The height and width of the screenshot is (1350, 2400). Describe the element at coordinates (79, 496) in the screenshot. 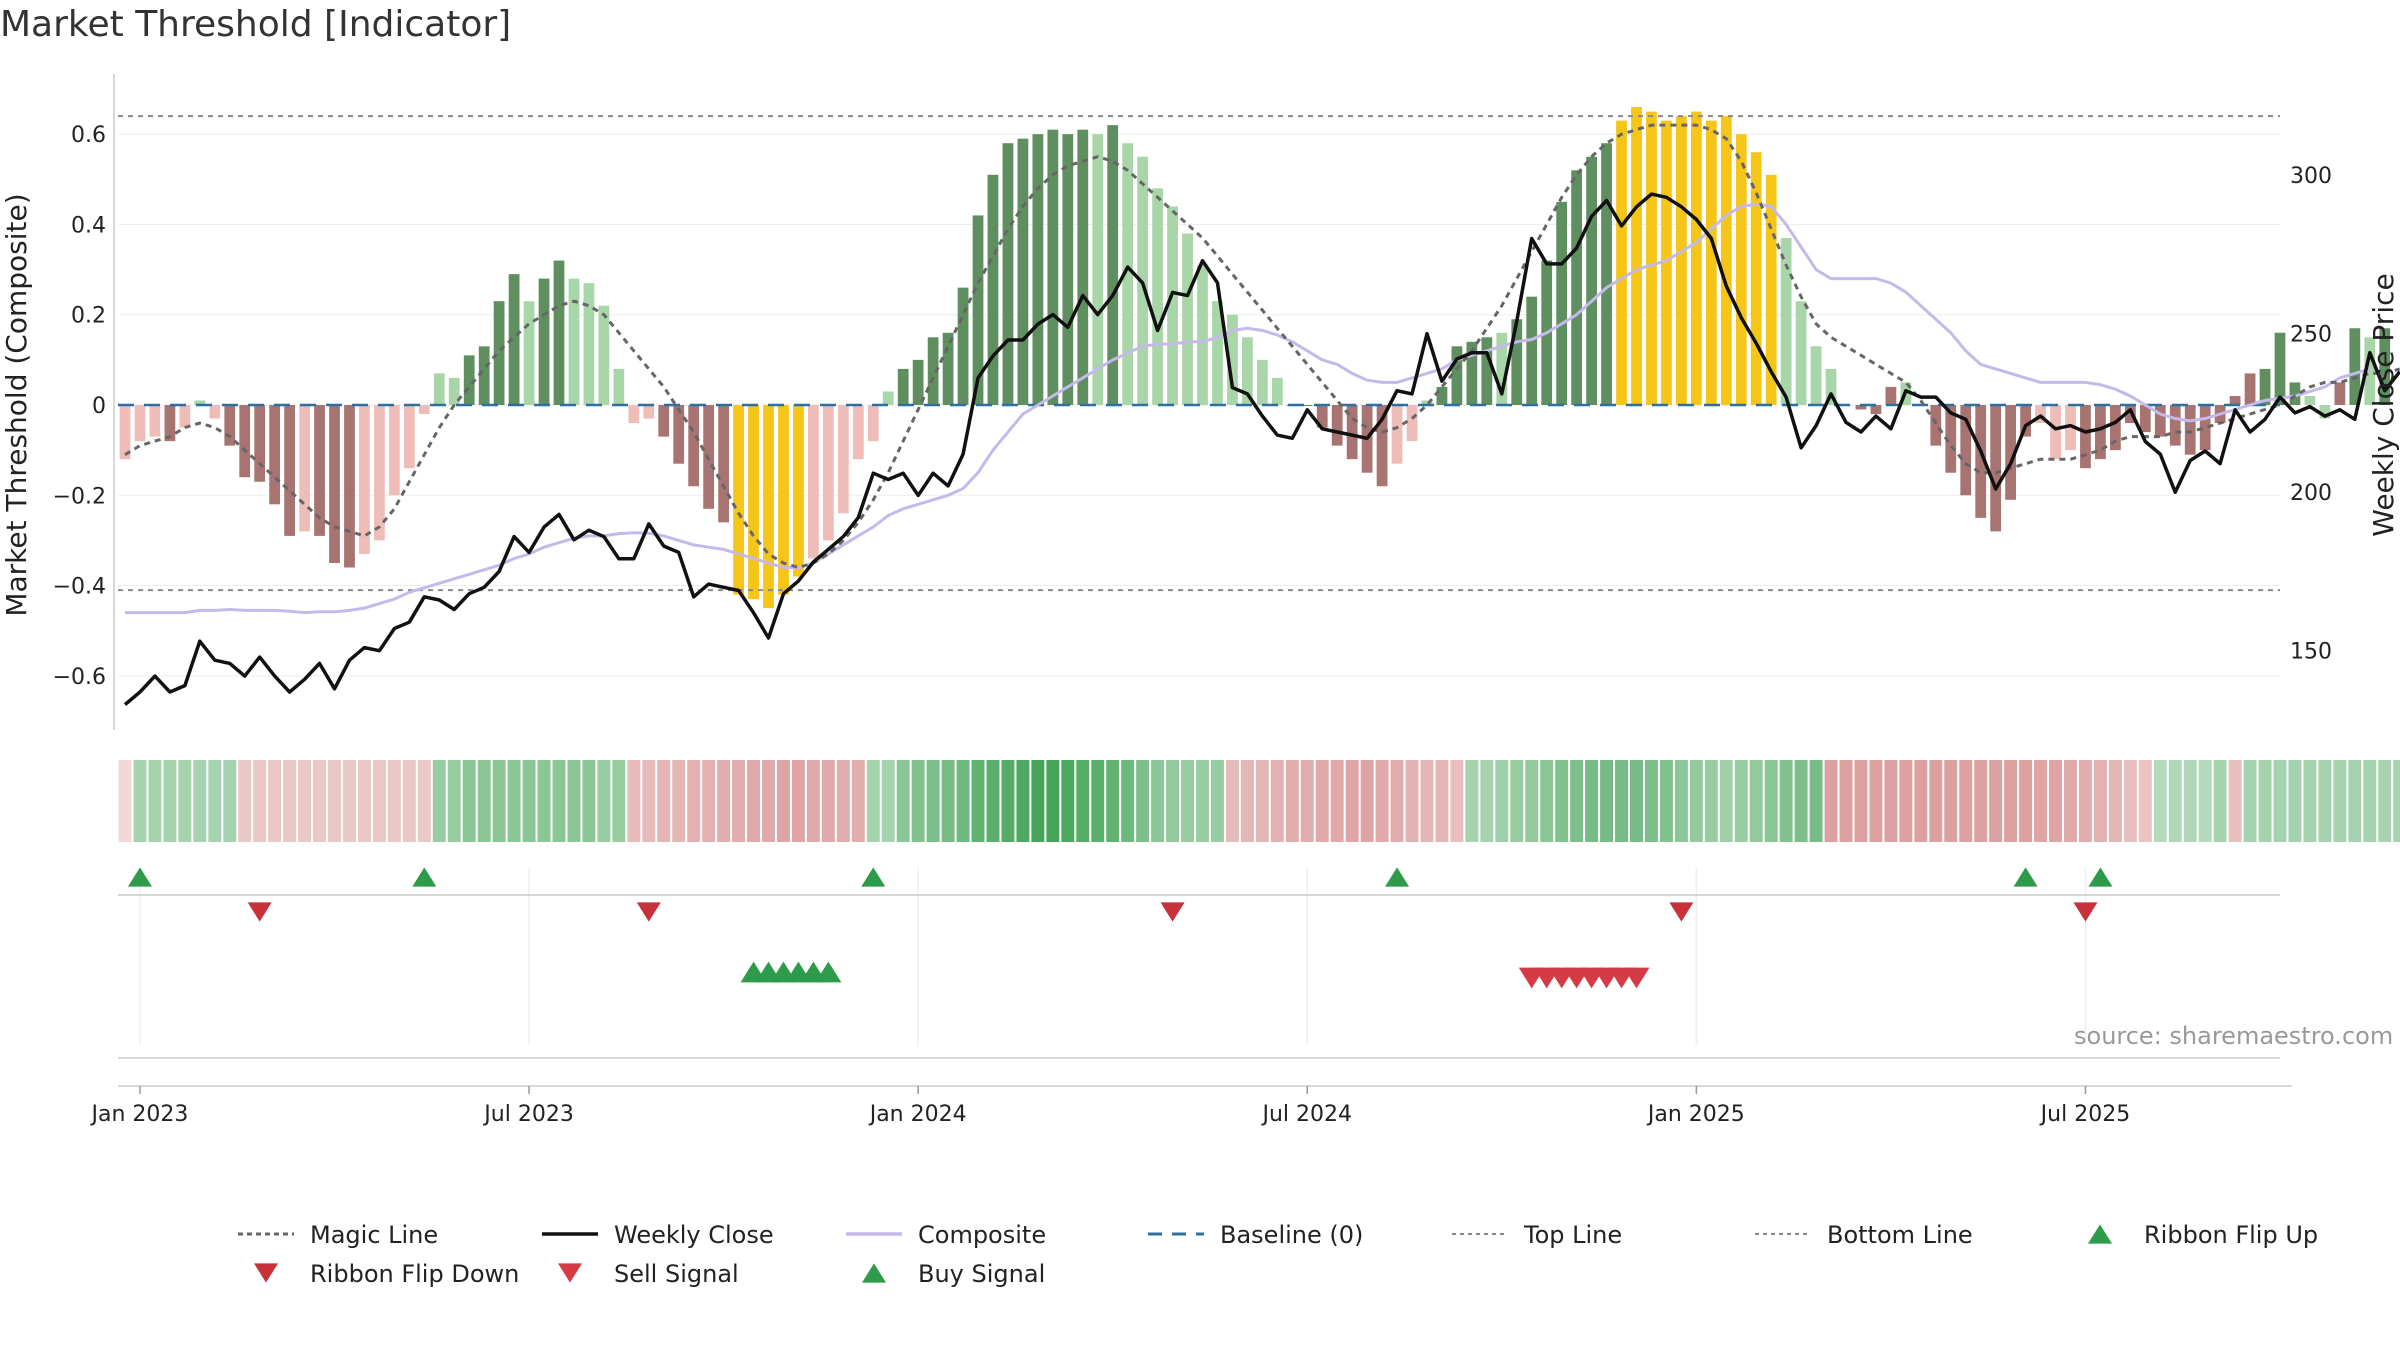

I see `y-tick-label-left: −0.2` at that location.